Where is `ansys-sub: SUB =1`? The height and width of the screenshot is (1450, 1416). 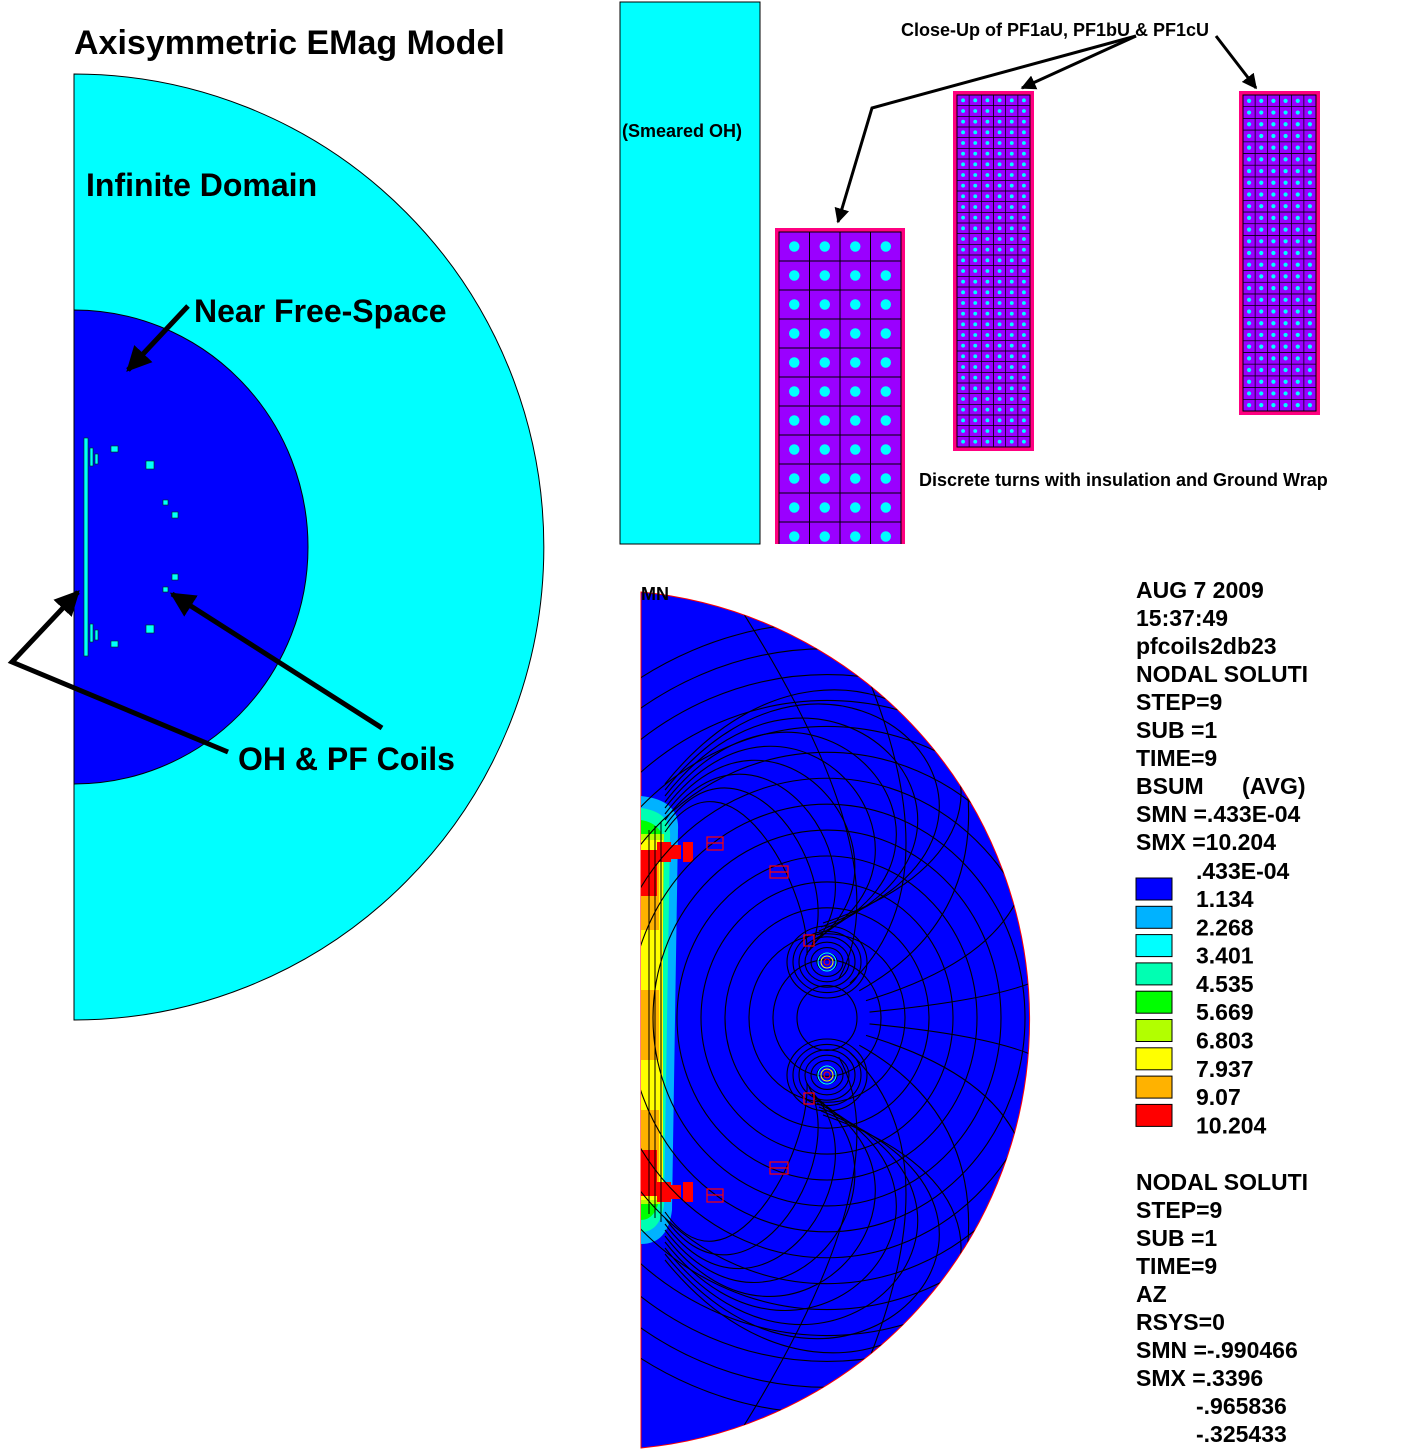 ansys-sub: SUB =1 is located at coordinates (1176, 730).